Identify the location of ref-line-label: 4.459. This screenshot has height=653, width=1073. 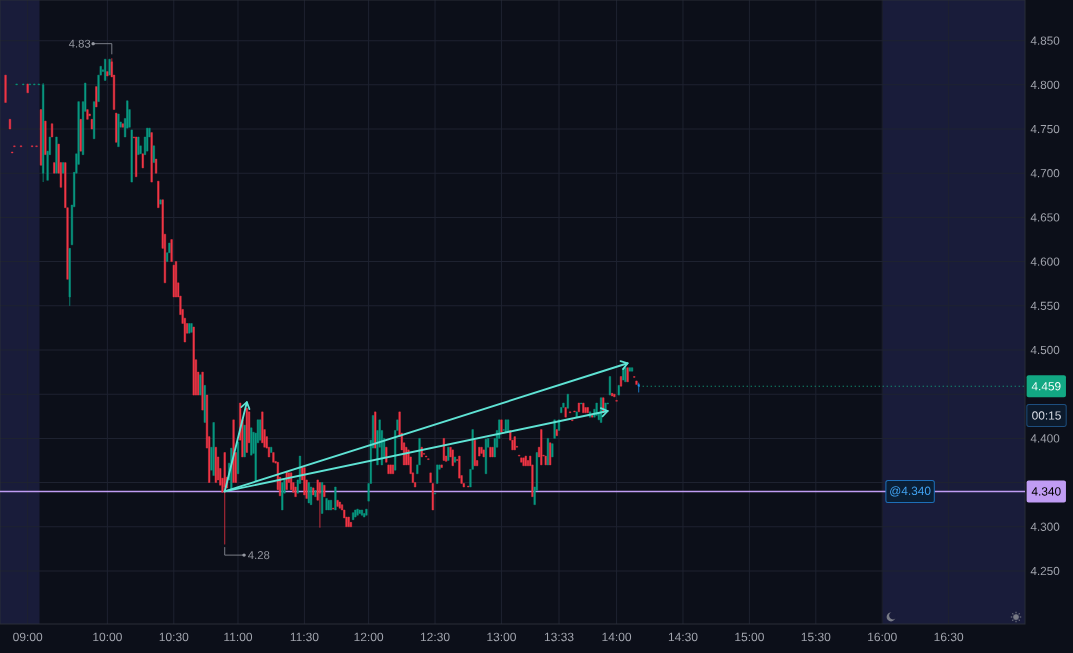
(1046, 386).